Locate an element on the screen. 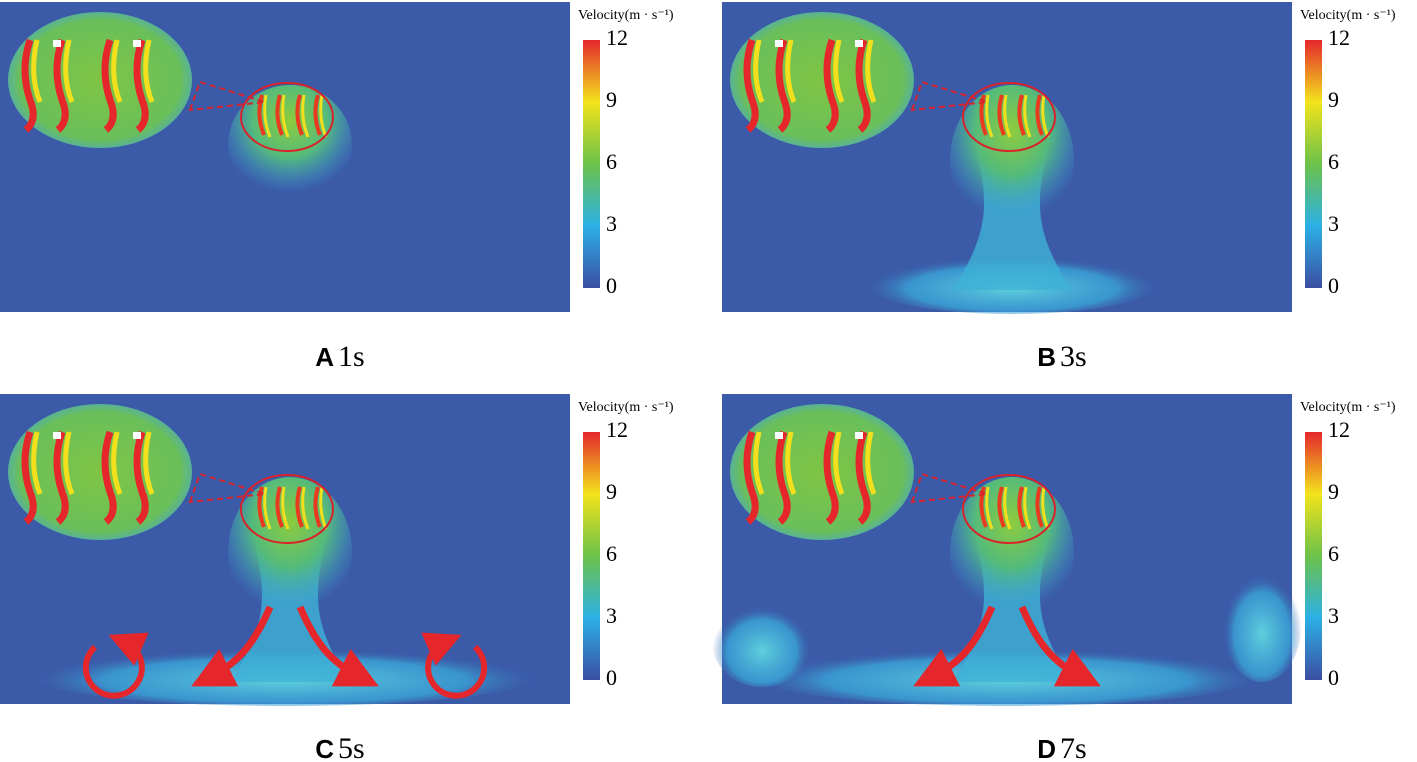 This screenshot has height=762, width=1417. panel-caption: D 7s is located at coordinates (1061, 747).